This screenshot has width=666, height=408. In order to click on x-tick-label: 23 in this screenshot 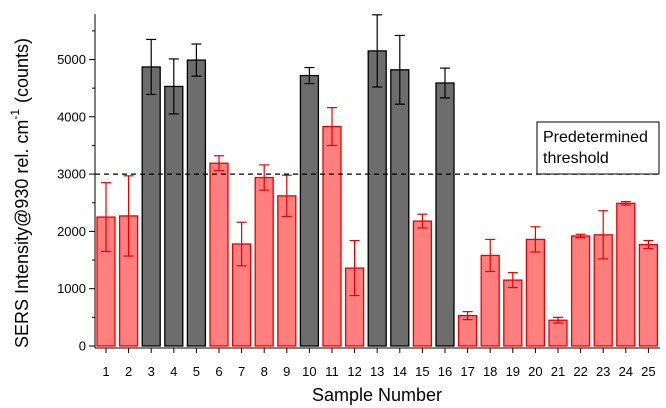, I will do `click(603, 371)`.